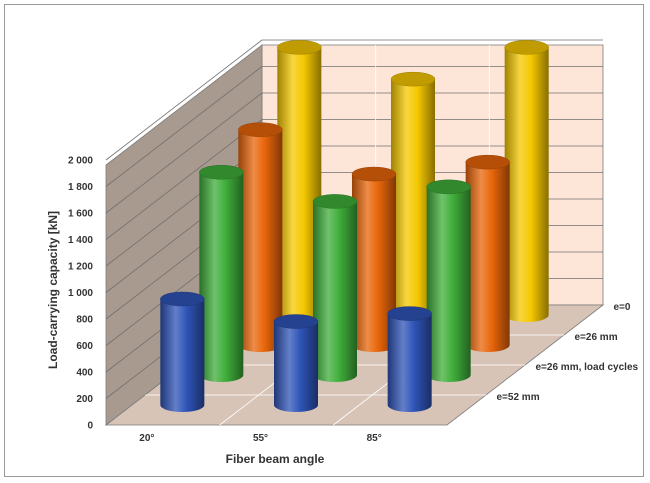  I want to click on y-tick-label: 0, so click(90, 426).